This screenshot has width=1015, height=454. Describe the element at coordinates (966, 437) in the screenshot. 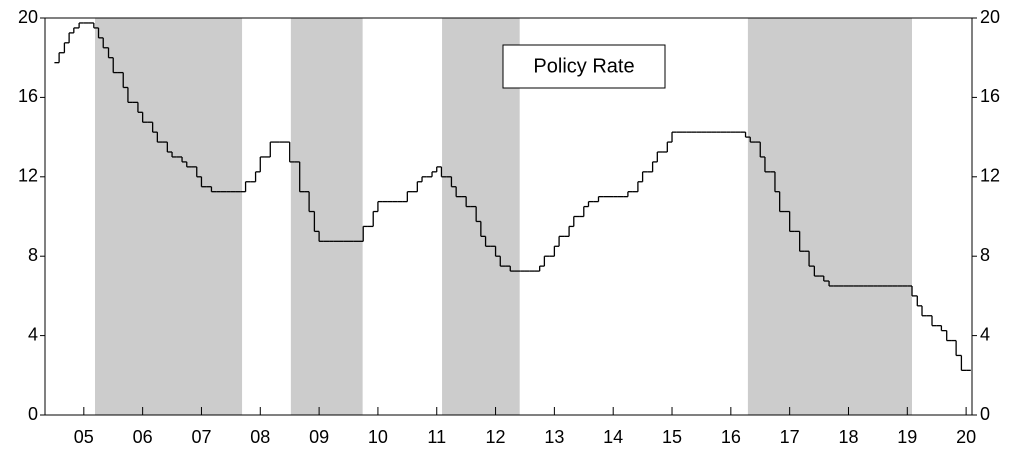

I see `x-tick-label: 20` at that location.